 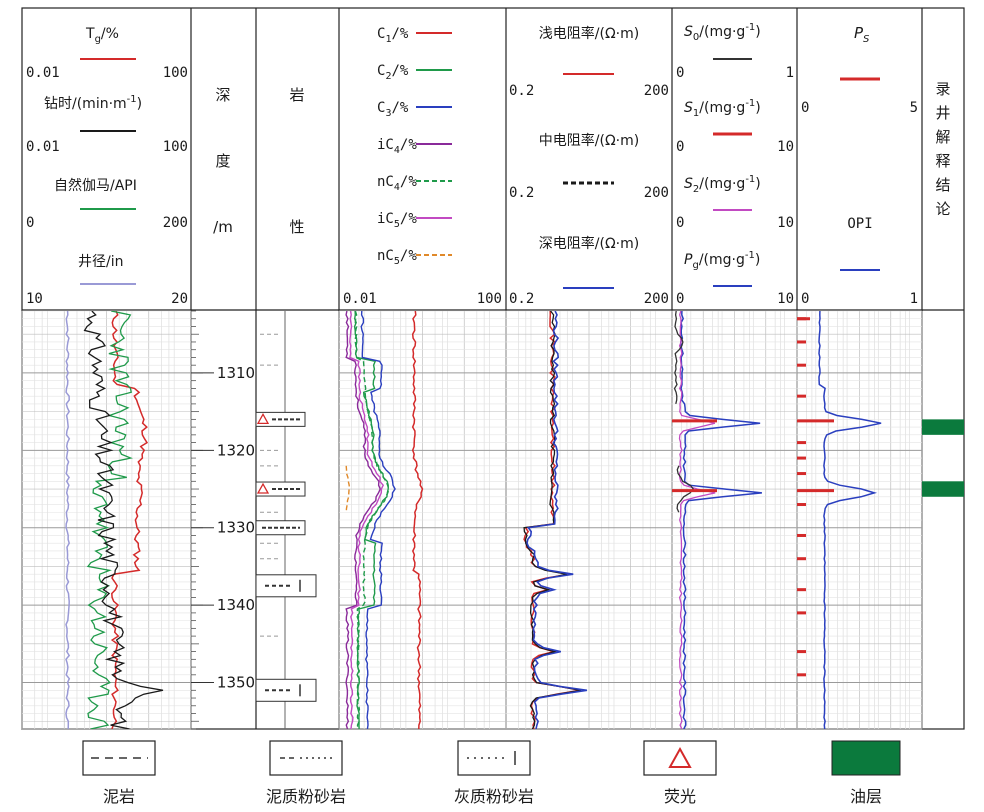 I want to click on legend-oil-layer: 油层, so click(x=866, y=773).